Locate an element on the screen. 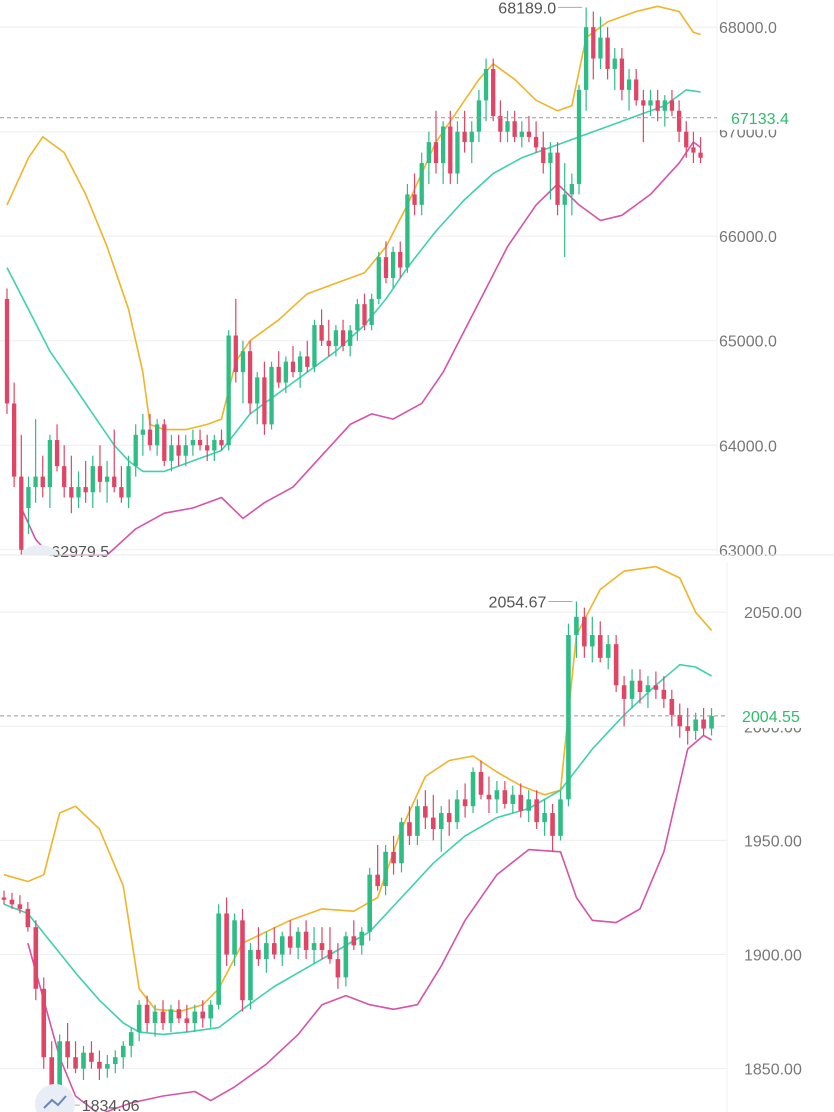  chart-tool-icon is located at coordinates (55, 1098).